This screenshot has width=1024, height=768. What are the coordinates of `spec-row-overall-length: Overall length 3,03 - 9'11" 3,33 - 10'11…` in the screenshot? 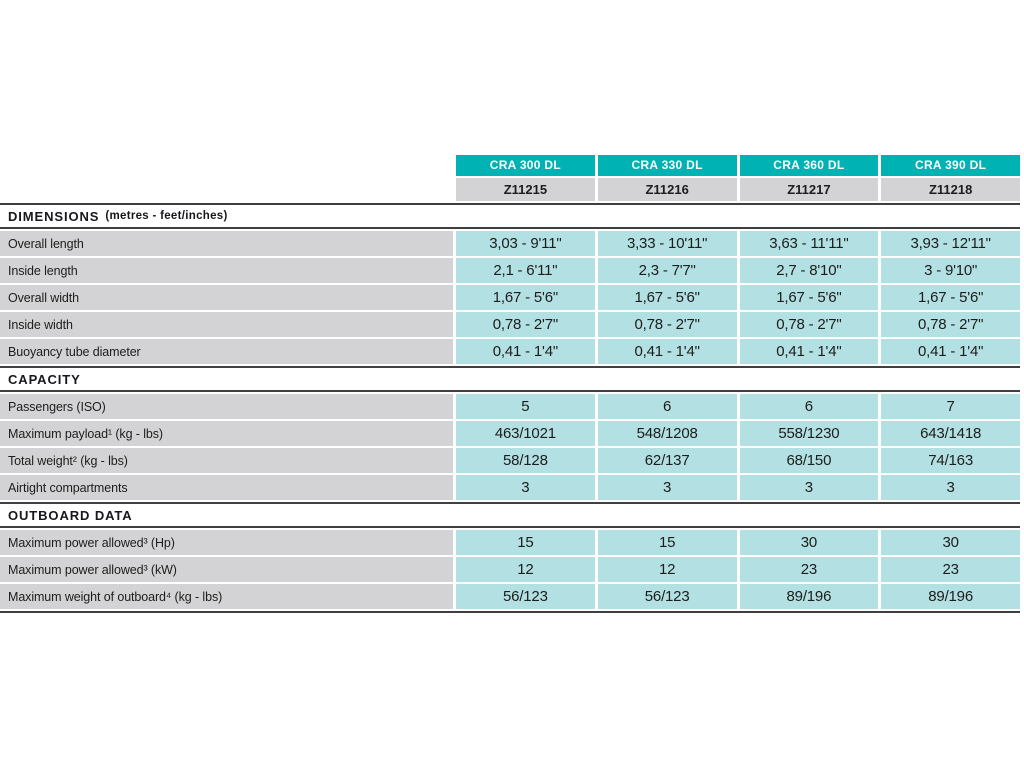 It's located at (510, 243).